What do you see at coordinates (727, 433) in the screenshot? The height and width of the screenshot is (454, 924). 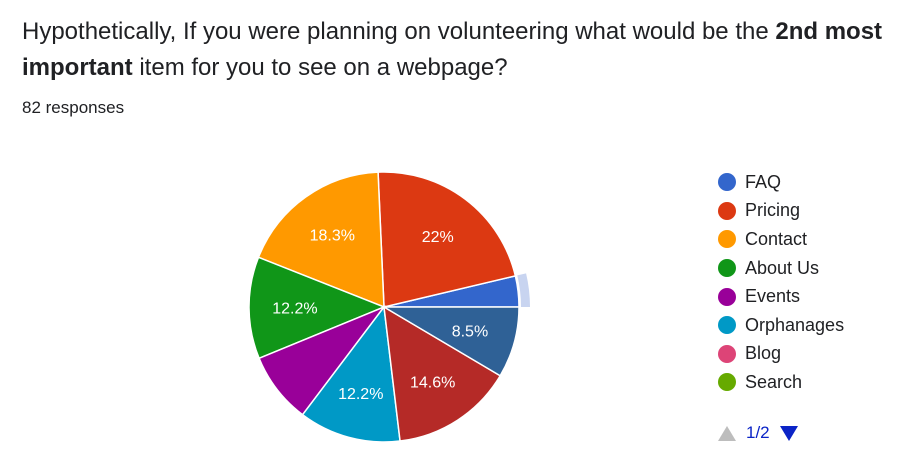 I see `triangle-up-icon` at bounding box center [727, 433].